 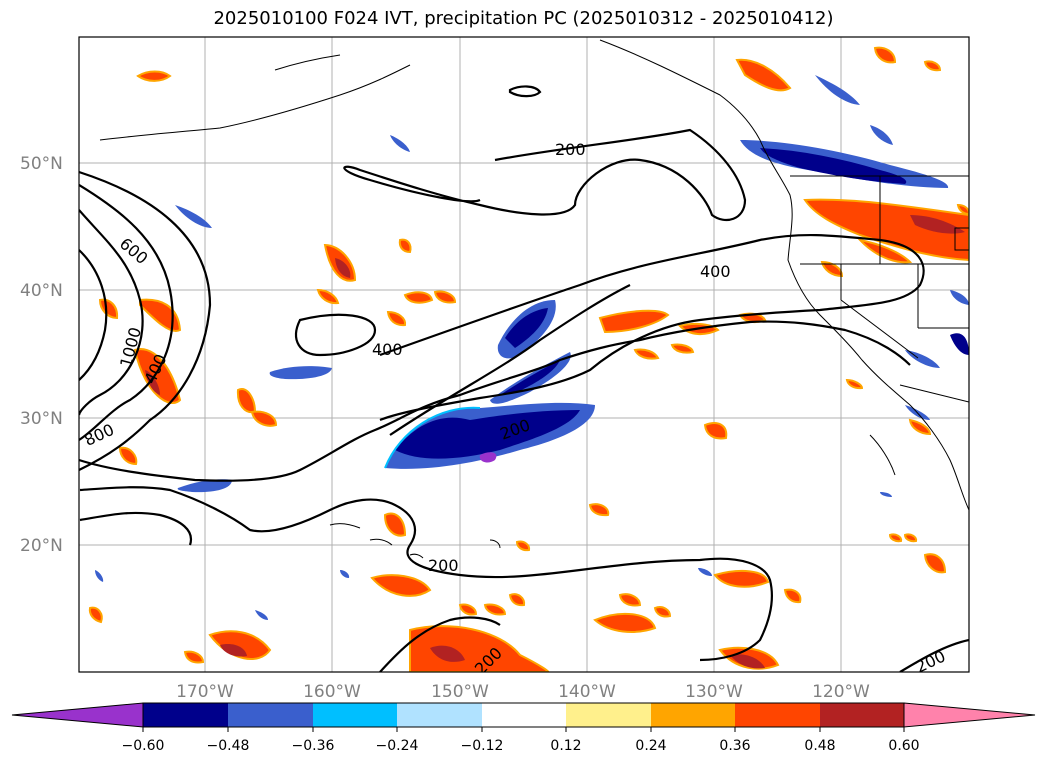 What do you see at coordinates (482, 746) in the screenshot?
I see `colorbar-tick-label: −0.12` at bounding box center [482, 746].